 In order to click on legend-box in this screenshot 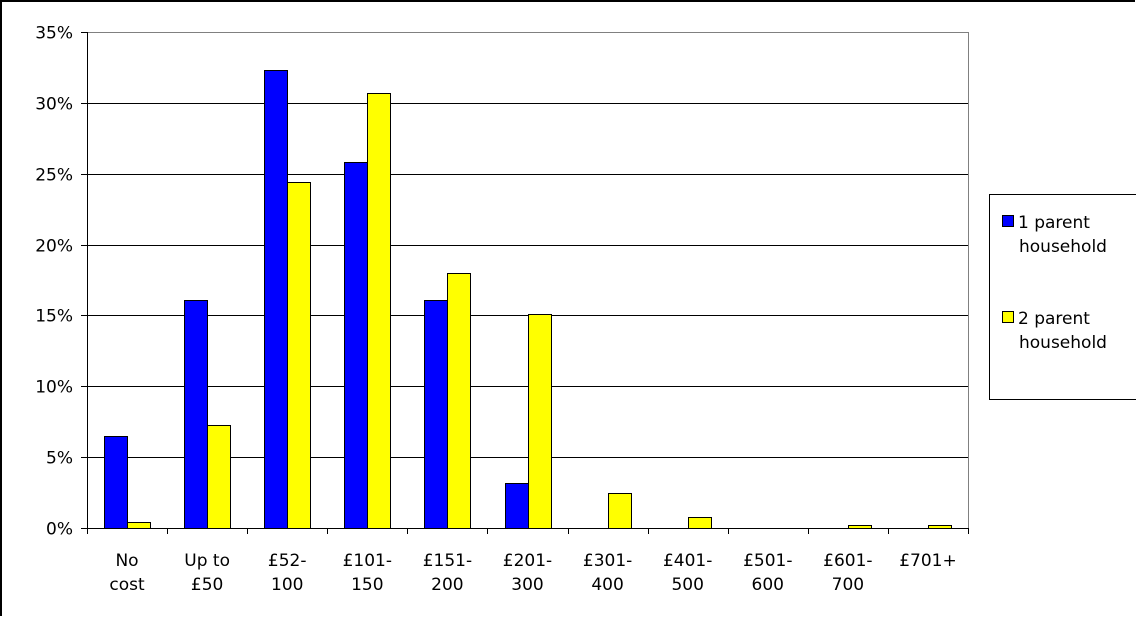, I will do `click(1062, 297)`.